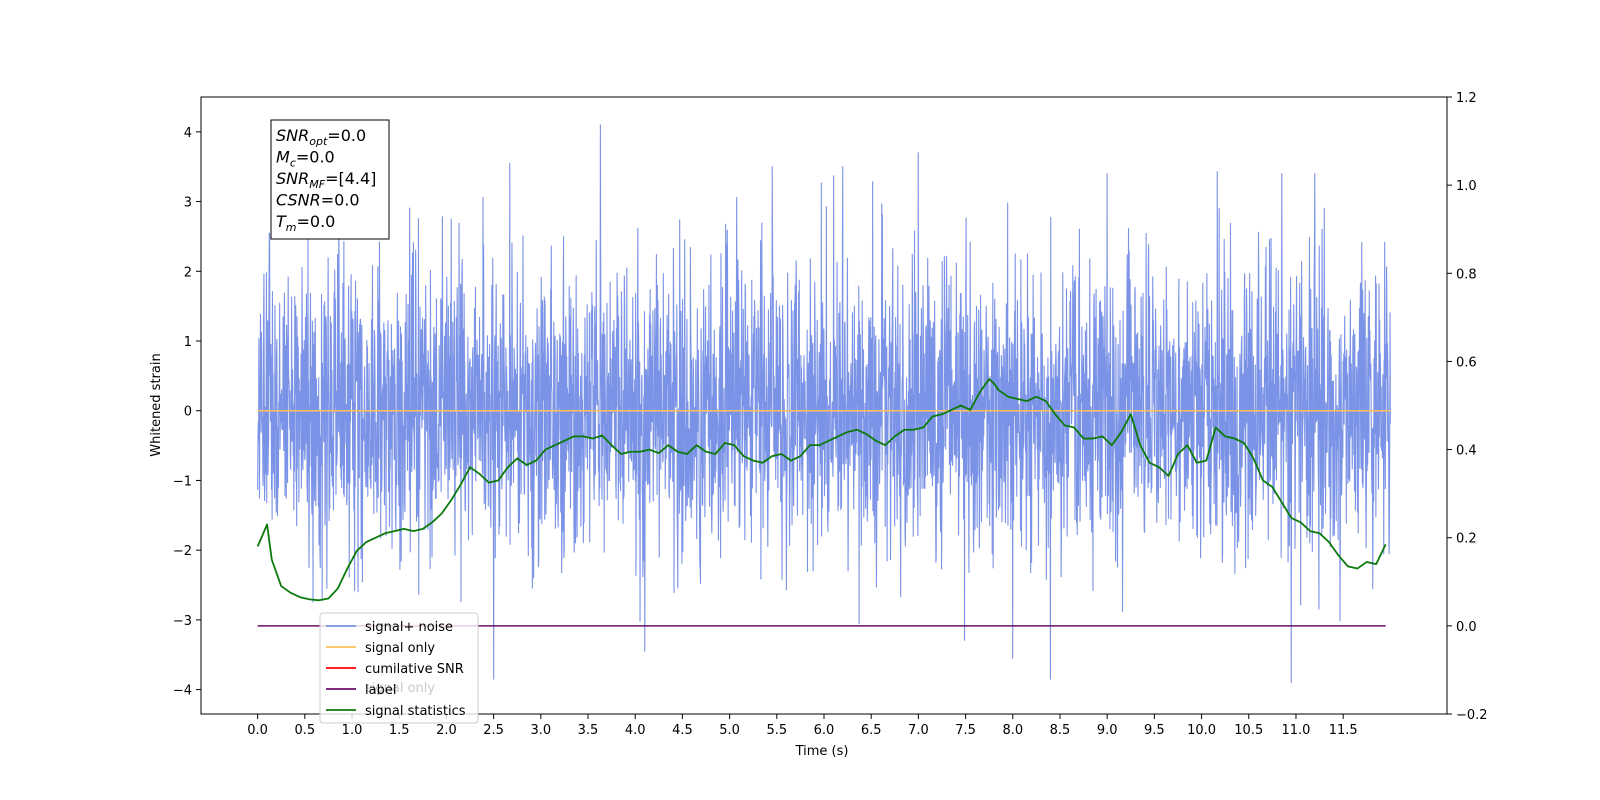 The height and width of the screenshot is (800, 1600). What do you see at coordinates (1472, 715) in the screenshot?
I see `y-tick-label-right: −0.2` at bounding box center [1472, 715].